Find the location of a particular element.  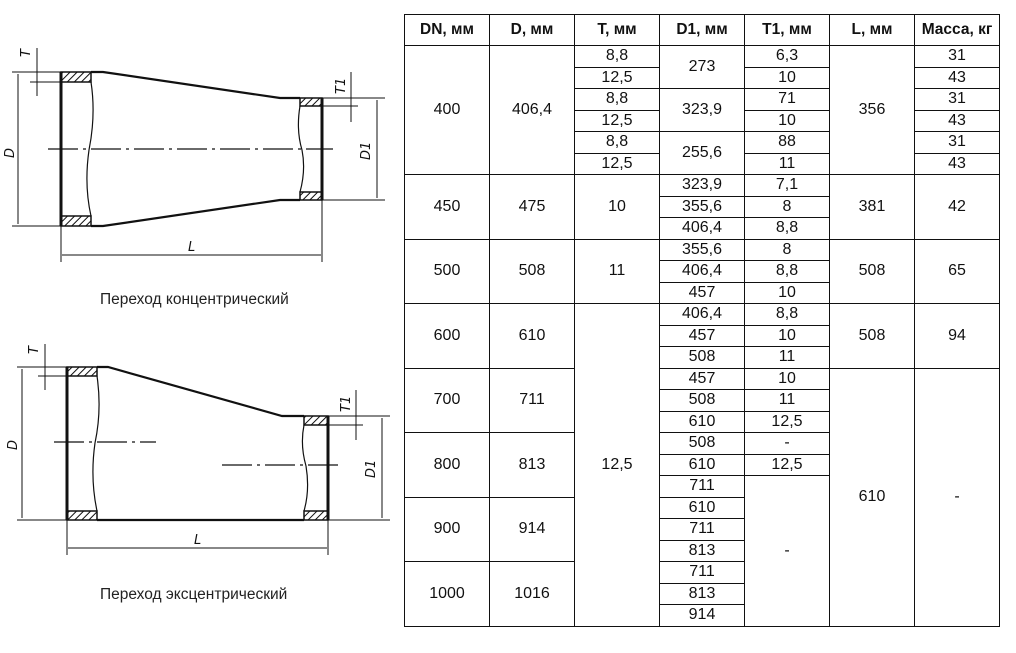

table-cell: 1000 is located at coordinates (447, 594).